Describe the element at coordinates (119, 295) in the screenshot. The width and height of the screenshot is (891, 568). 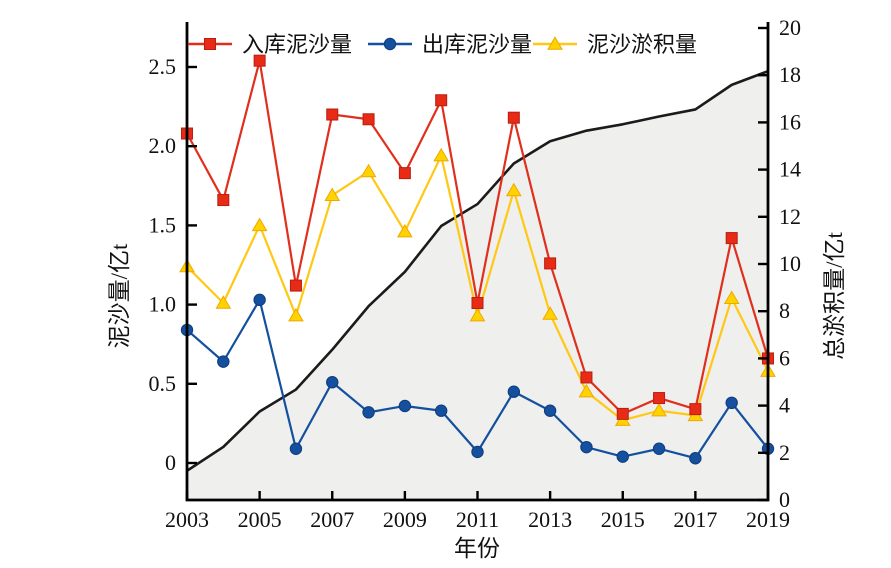
I see `left-axis-title: 泥沙量/亿t` at that location.